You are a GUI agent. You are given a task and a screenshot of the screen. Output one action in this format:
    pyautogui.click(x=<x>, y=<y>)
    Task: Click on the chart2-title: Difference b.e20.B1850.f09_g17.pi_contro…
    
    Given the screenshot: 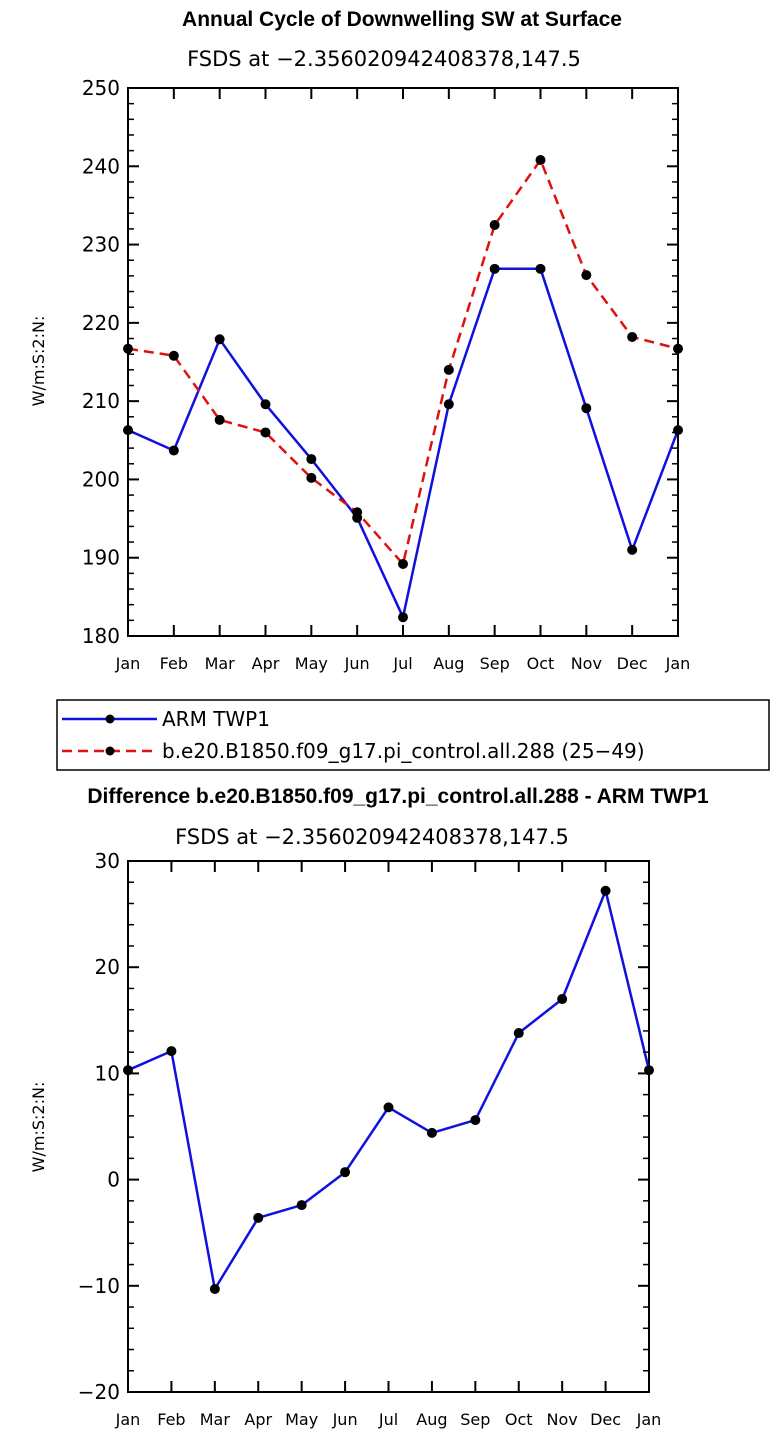 What is the action you would take?
    pyautogui.click(x=398, y=796)
    